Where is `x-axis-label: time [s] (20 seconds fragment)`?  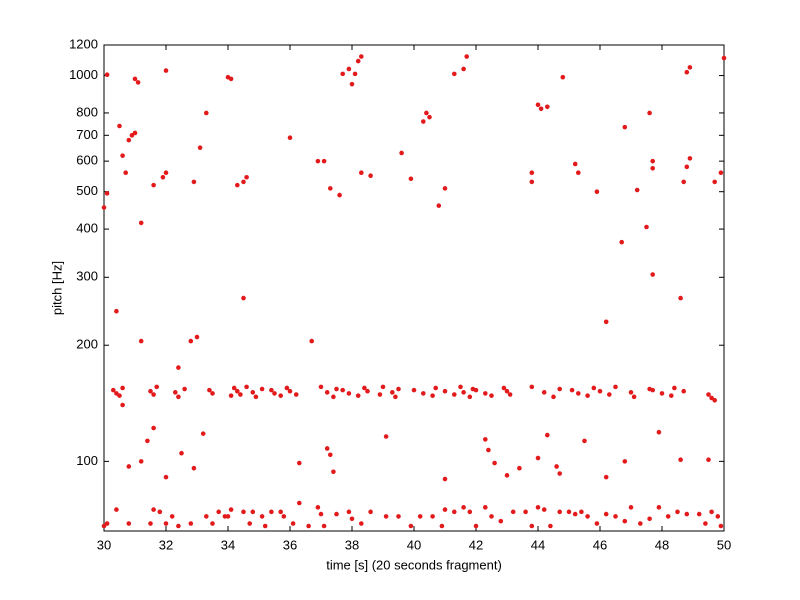 x-axis-label: time [s] (20 seconds fragment) is located at coordinates (414, 564).